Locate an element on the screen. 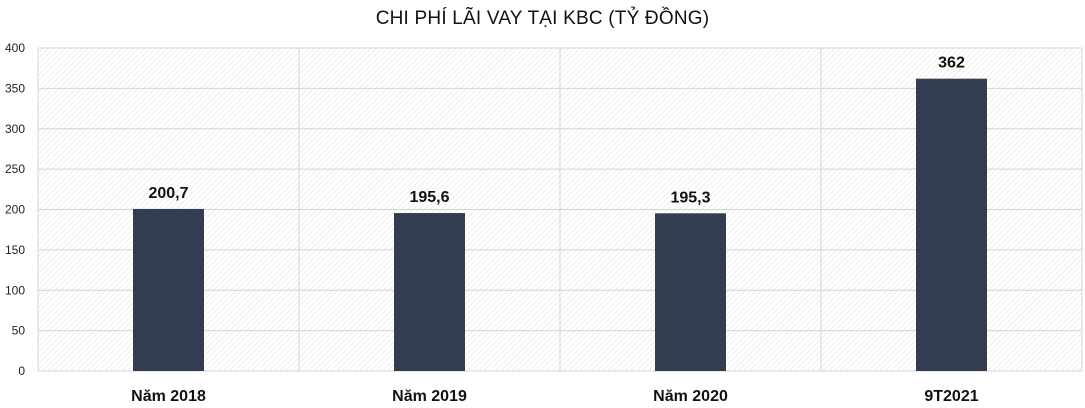  y-tick-label: 100 is located at coordinates (15, 290).